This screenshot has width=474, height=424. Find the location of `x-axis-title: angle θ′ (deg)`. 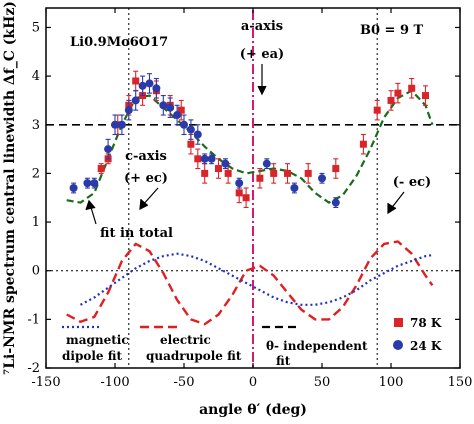

x-axis-title: angle θ′ (deg) is located at coordinates (253, 410).